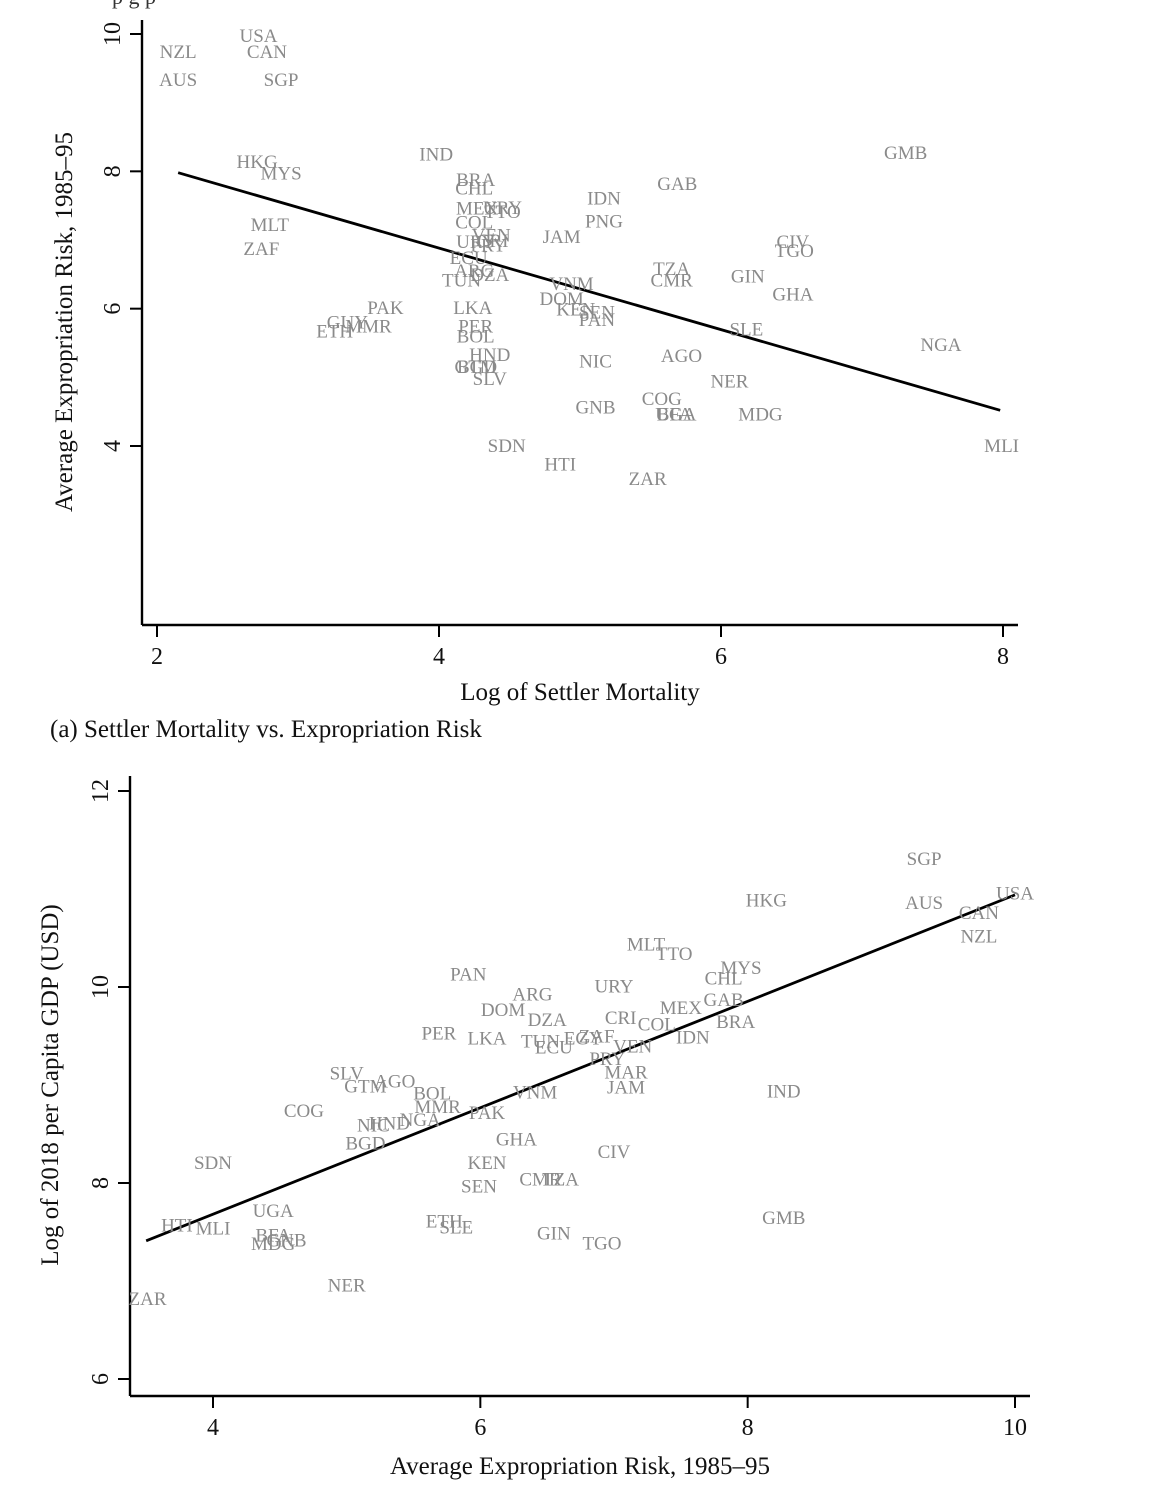  Describe the element at coordinates (724, 1000) in the screenshot. I see `panel-b-point-label: GAB` at that location.